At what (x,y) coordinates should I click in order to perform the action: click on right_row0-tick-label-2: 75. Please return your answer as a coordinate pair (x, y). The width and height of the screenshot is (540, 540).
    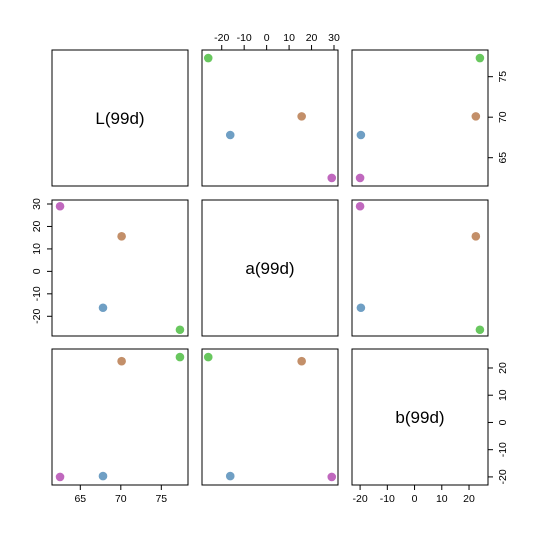
    Looking at the image, I should click on (503, 77).